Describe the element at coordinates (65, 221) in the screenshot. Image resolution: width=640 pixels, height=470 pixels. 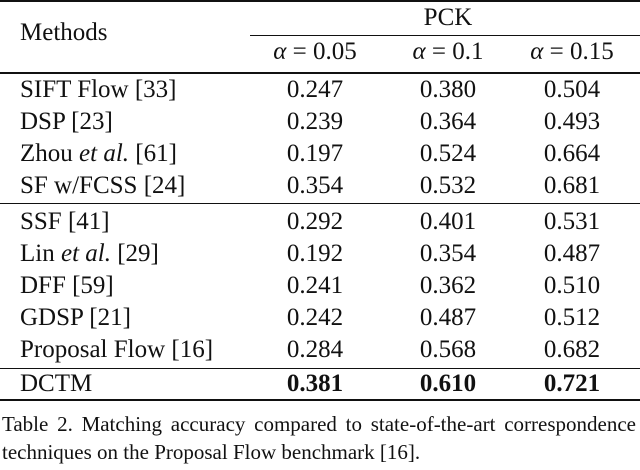
I see `method-name: SSF [41]` at that location.